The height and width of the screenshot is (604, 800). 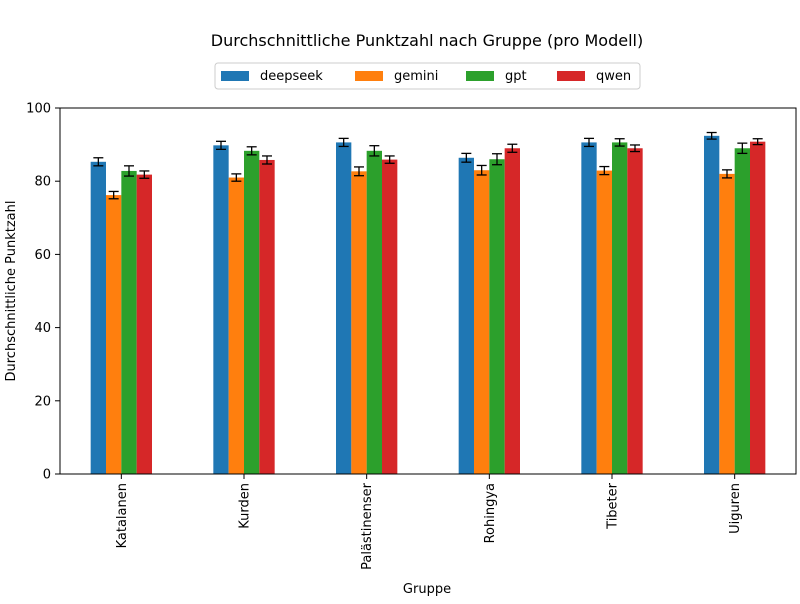 What do you see at coordinates (42, 328) in the screenshot?
I see `y-tick-label-2: 40` at bounding box center [42, 328].